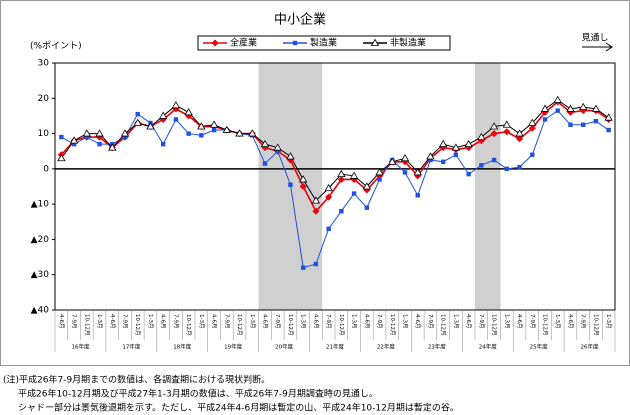 This screenshot has width=630, height=415. Describe the element at coordinates (335, 347) in the screenshot. I see `year-label: 21年度` at that location.